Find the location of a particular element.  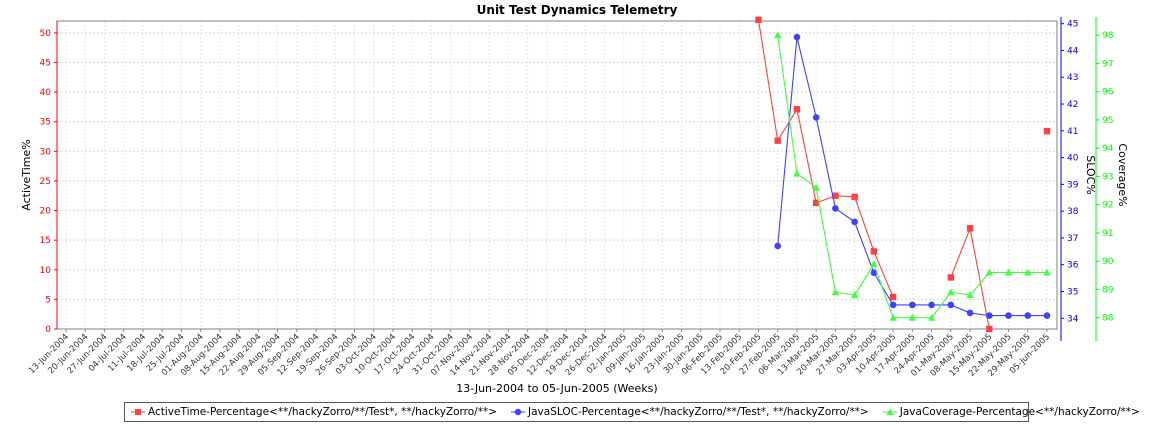

y-tick-label: 44 is located at coordinates (1073, 51).